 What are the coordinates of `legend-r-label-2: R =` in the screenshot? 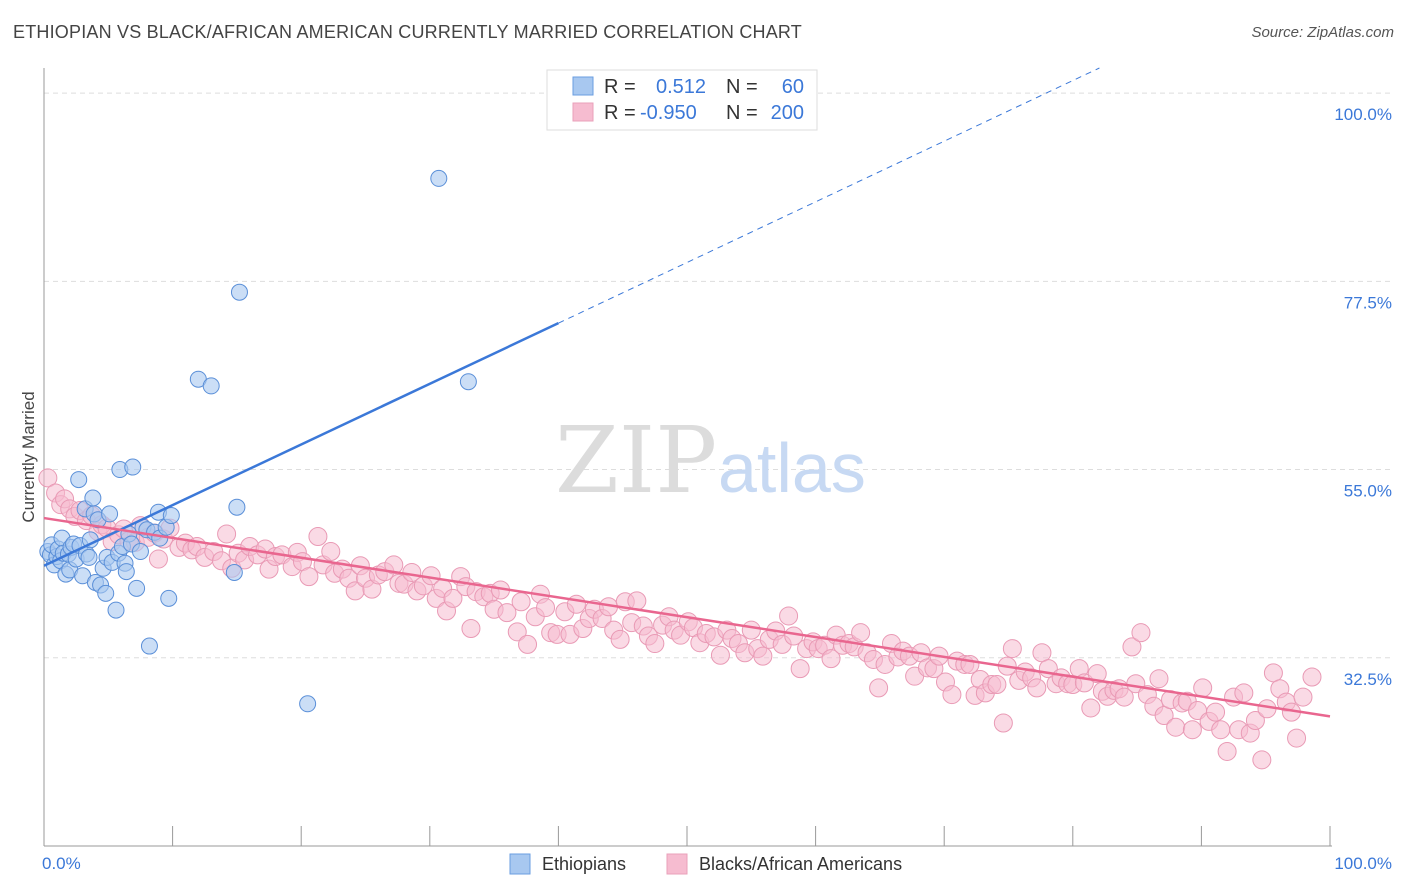 It's located at (620, 113).